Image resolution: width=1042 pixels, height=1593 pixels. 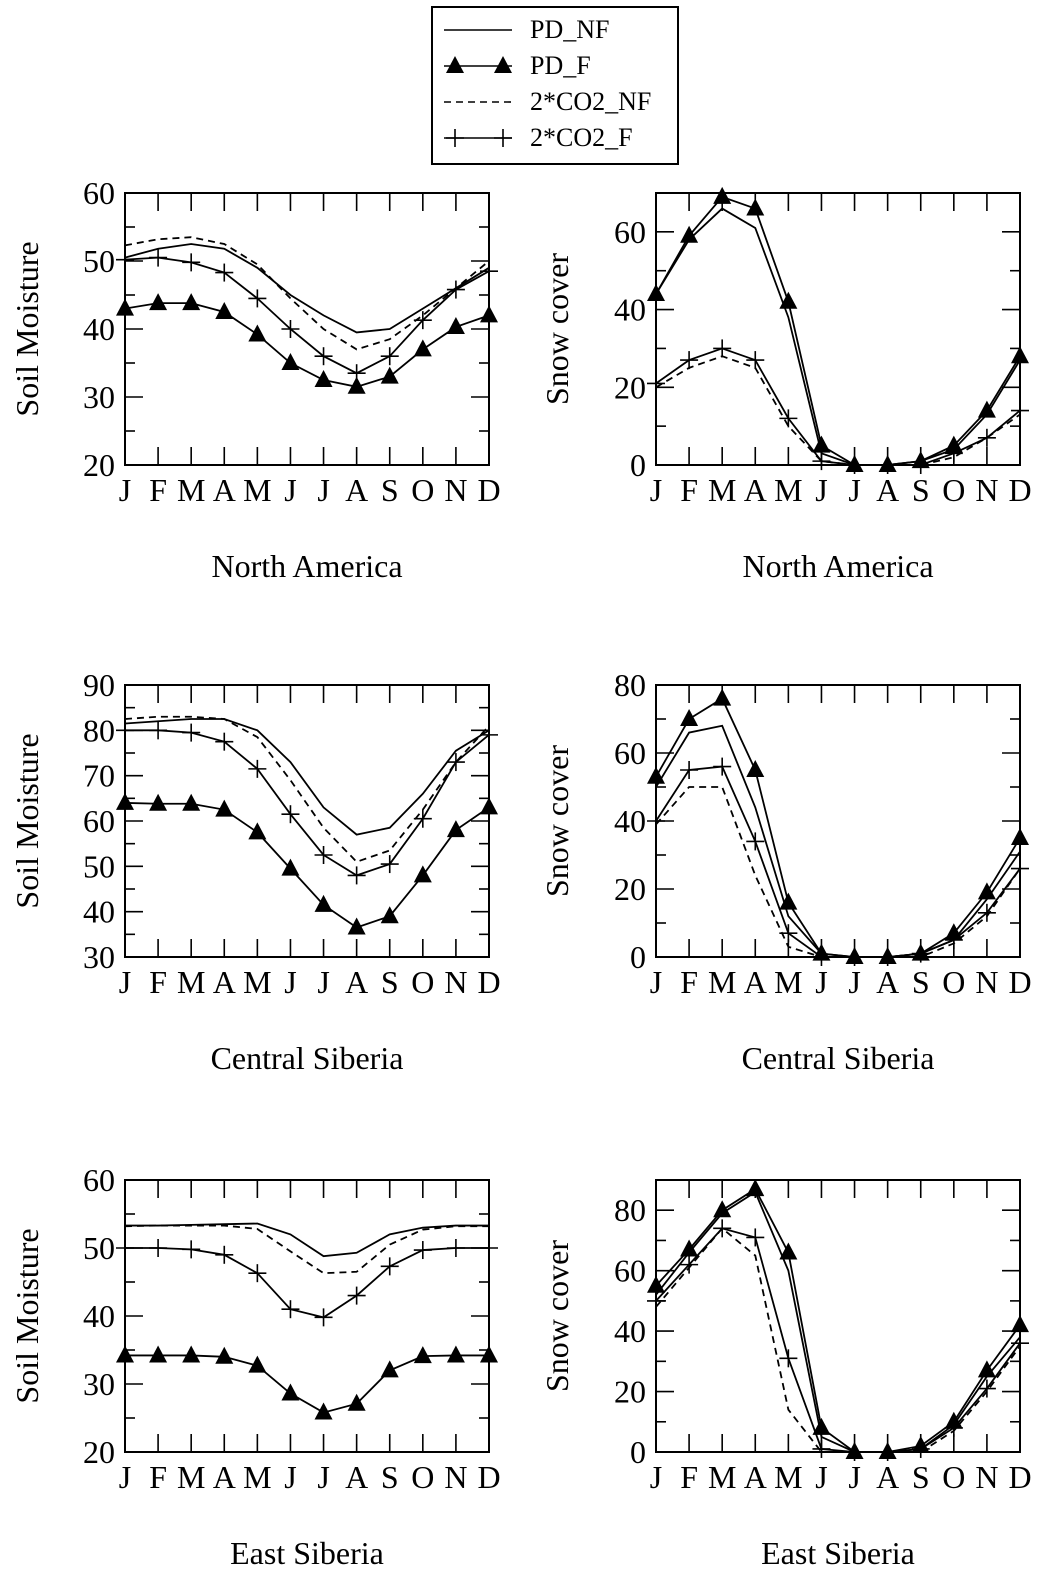 I want to click on chart-north-america-snow-cover-xtick-label: O, so click(x=953, y=490).